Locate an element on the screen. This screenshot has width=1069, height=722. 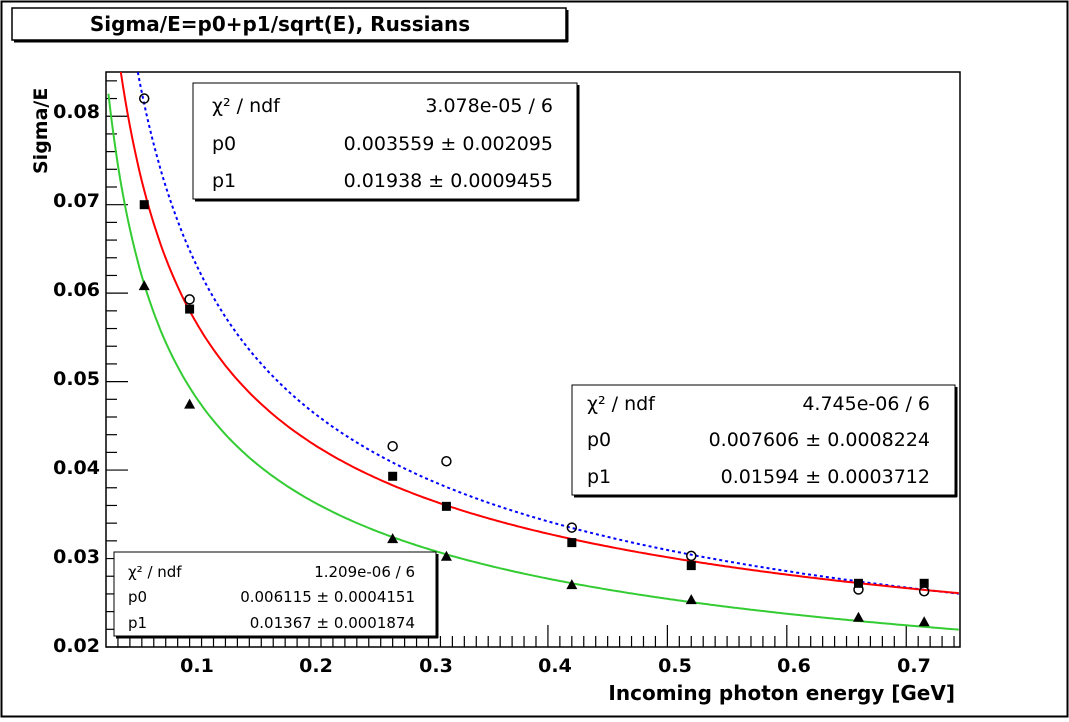
stats-p0-value: 0.006115 ± 0.0004151 is located at coordinates (327, 597).